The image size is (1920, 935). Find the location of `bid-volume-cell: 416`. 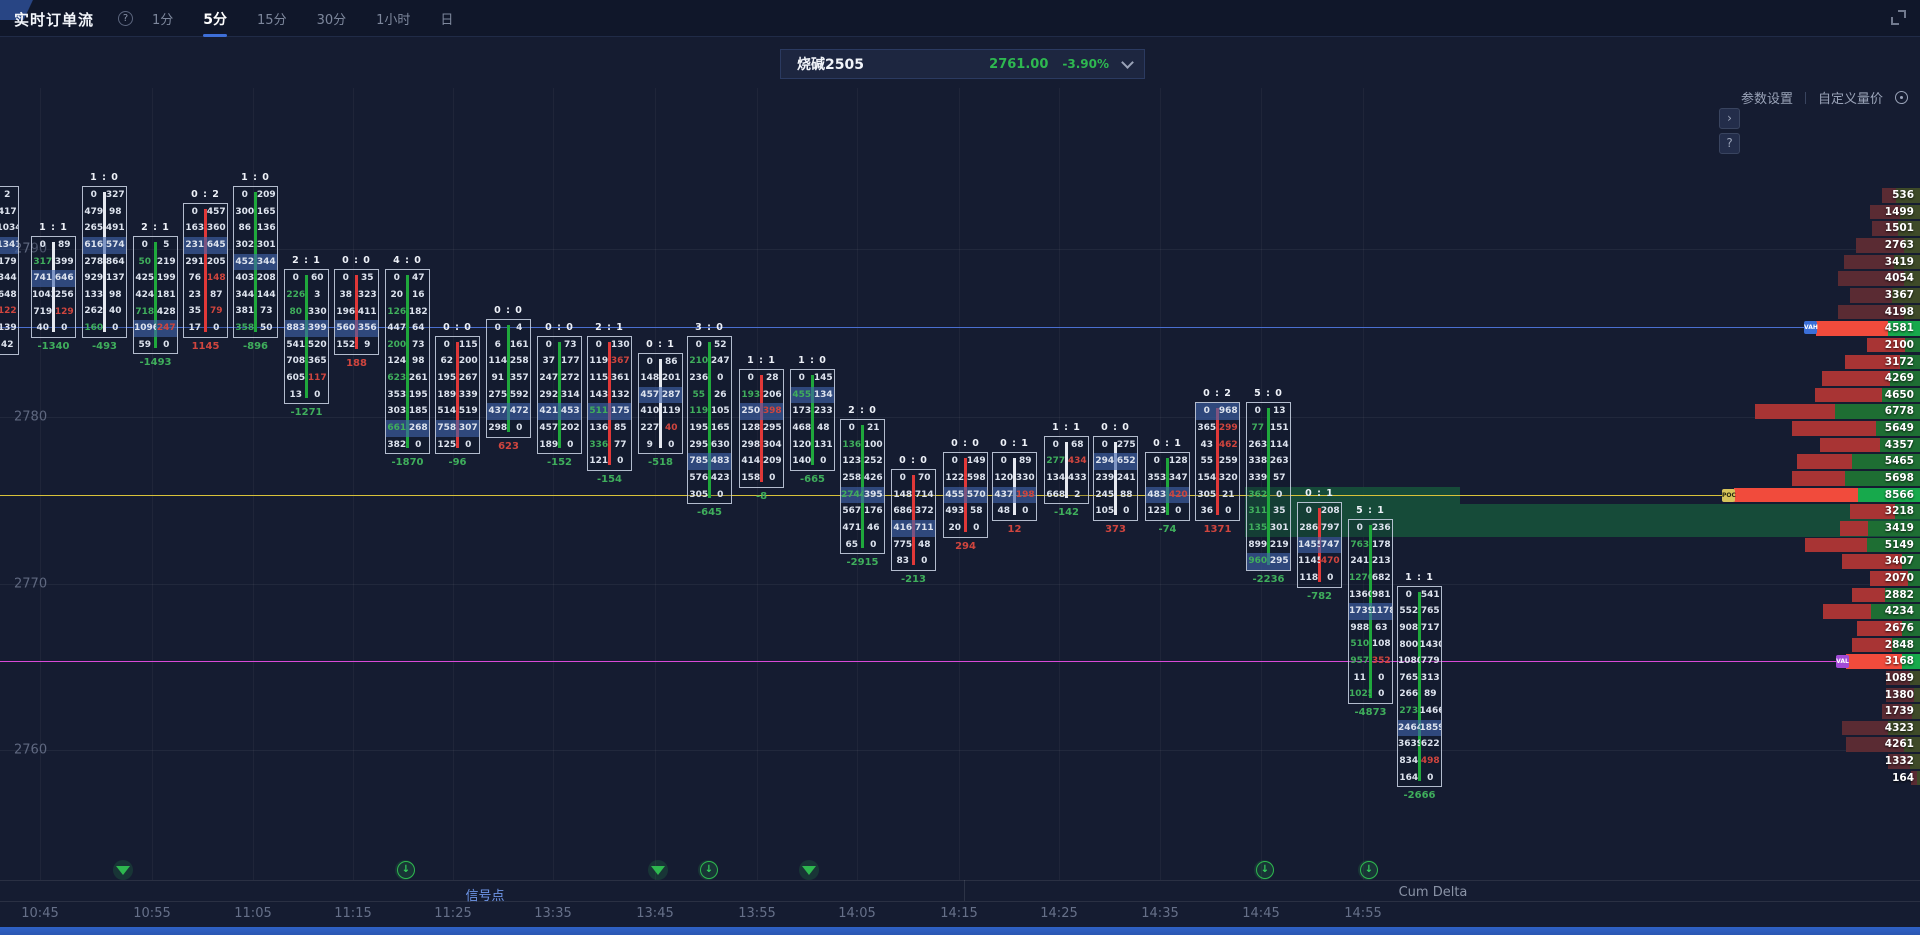

bid-volume-cell: 416 is located at coordinates (903, 527).